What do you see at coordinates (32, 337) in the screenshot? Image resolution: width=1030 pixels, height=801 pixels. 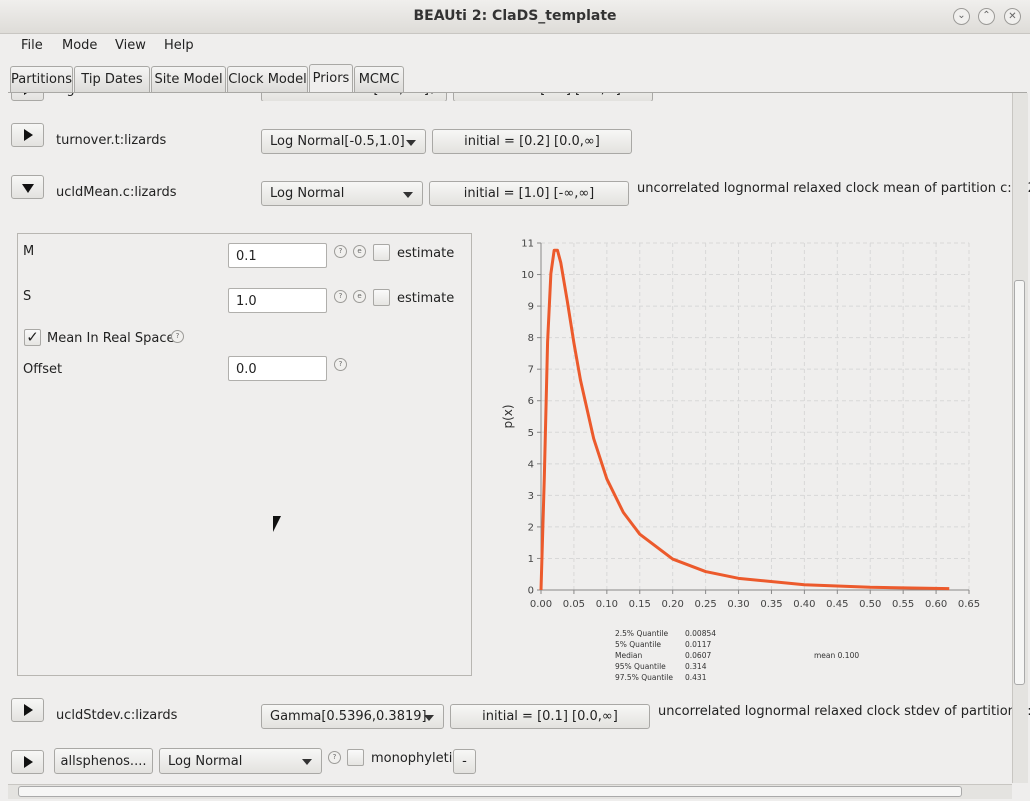 I see `mean-real-checkbox: ✓` at bounding box center [32, 337].